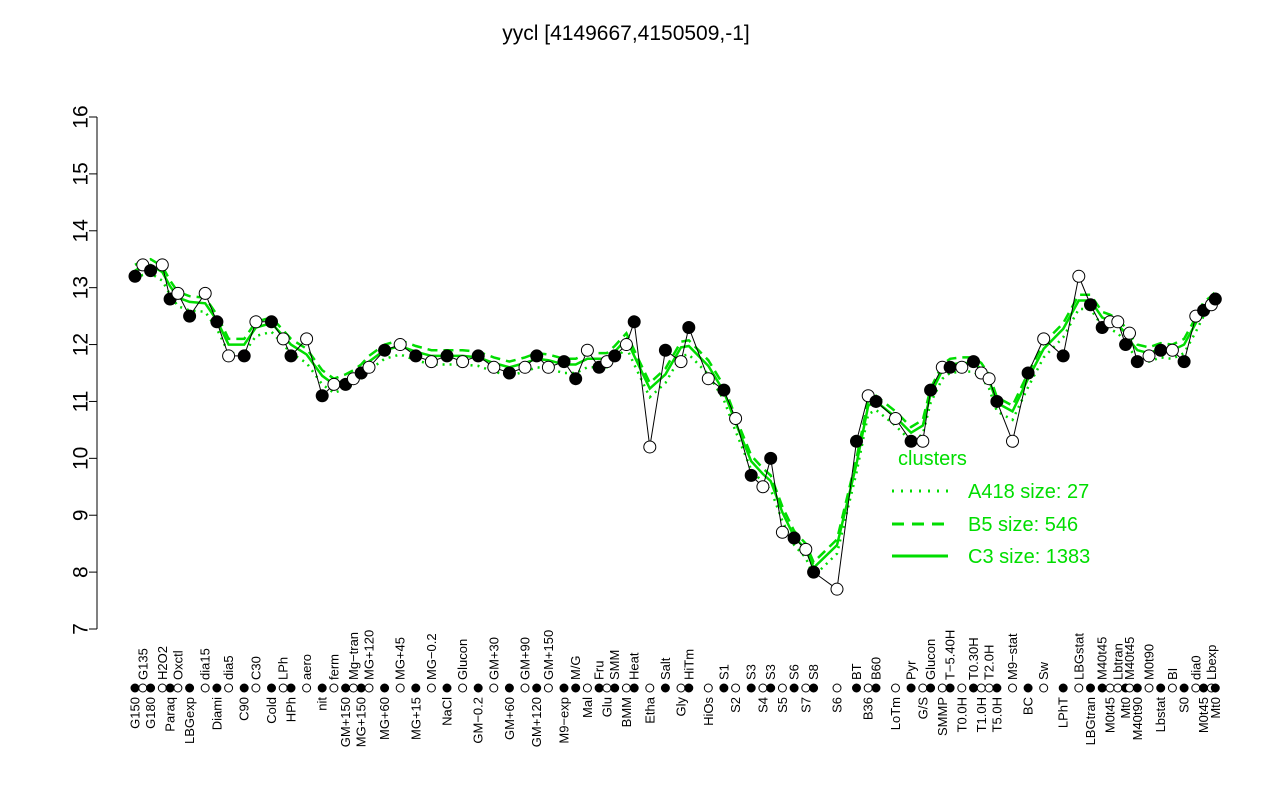 The height and width of the screenshot is (800, 1280). What do you see at coordinates (1029, 557) in the screenshot?
I see `legend-entry-c3: C3 size: 1383` at bounding box center [1029, 557].